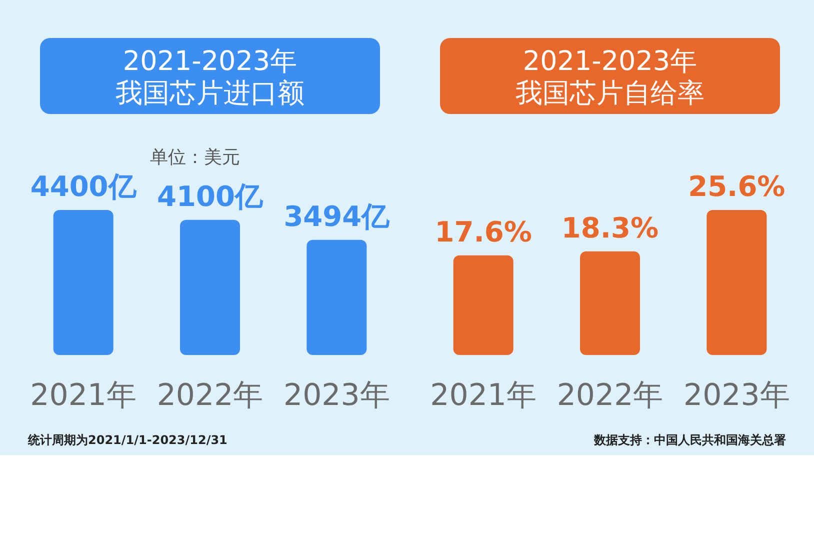 The width and height of the screenshot is (814, 540). I want to click on data-label: 18.3%, so click(610, 227).